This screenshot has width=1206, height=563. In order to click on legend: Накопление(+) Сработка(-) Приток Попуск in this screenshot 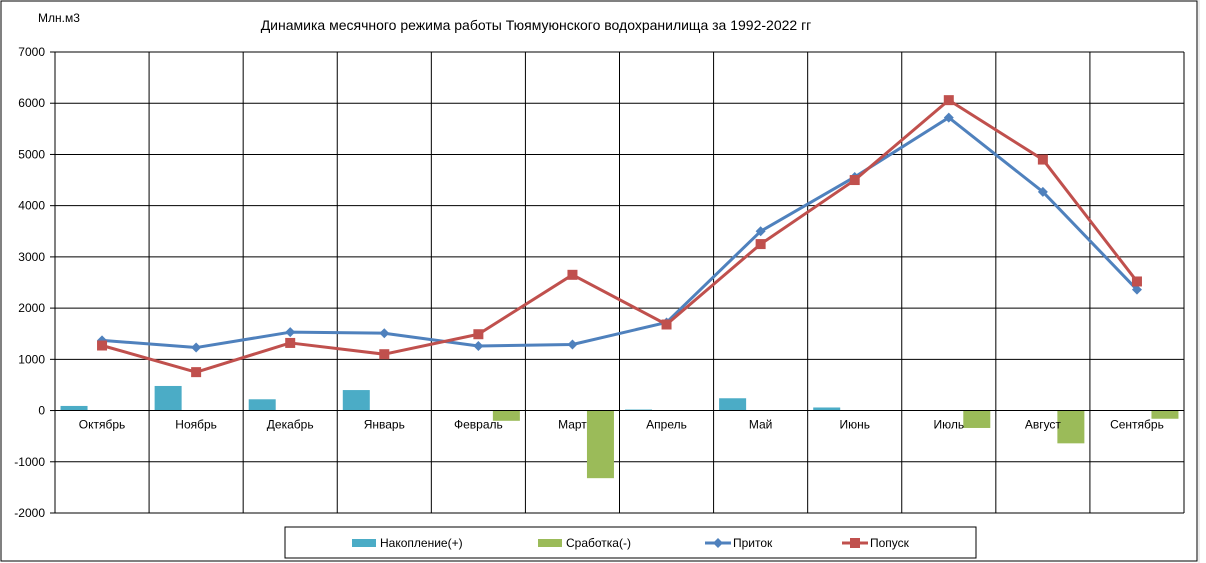, I will do `click(630, 542)`.